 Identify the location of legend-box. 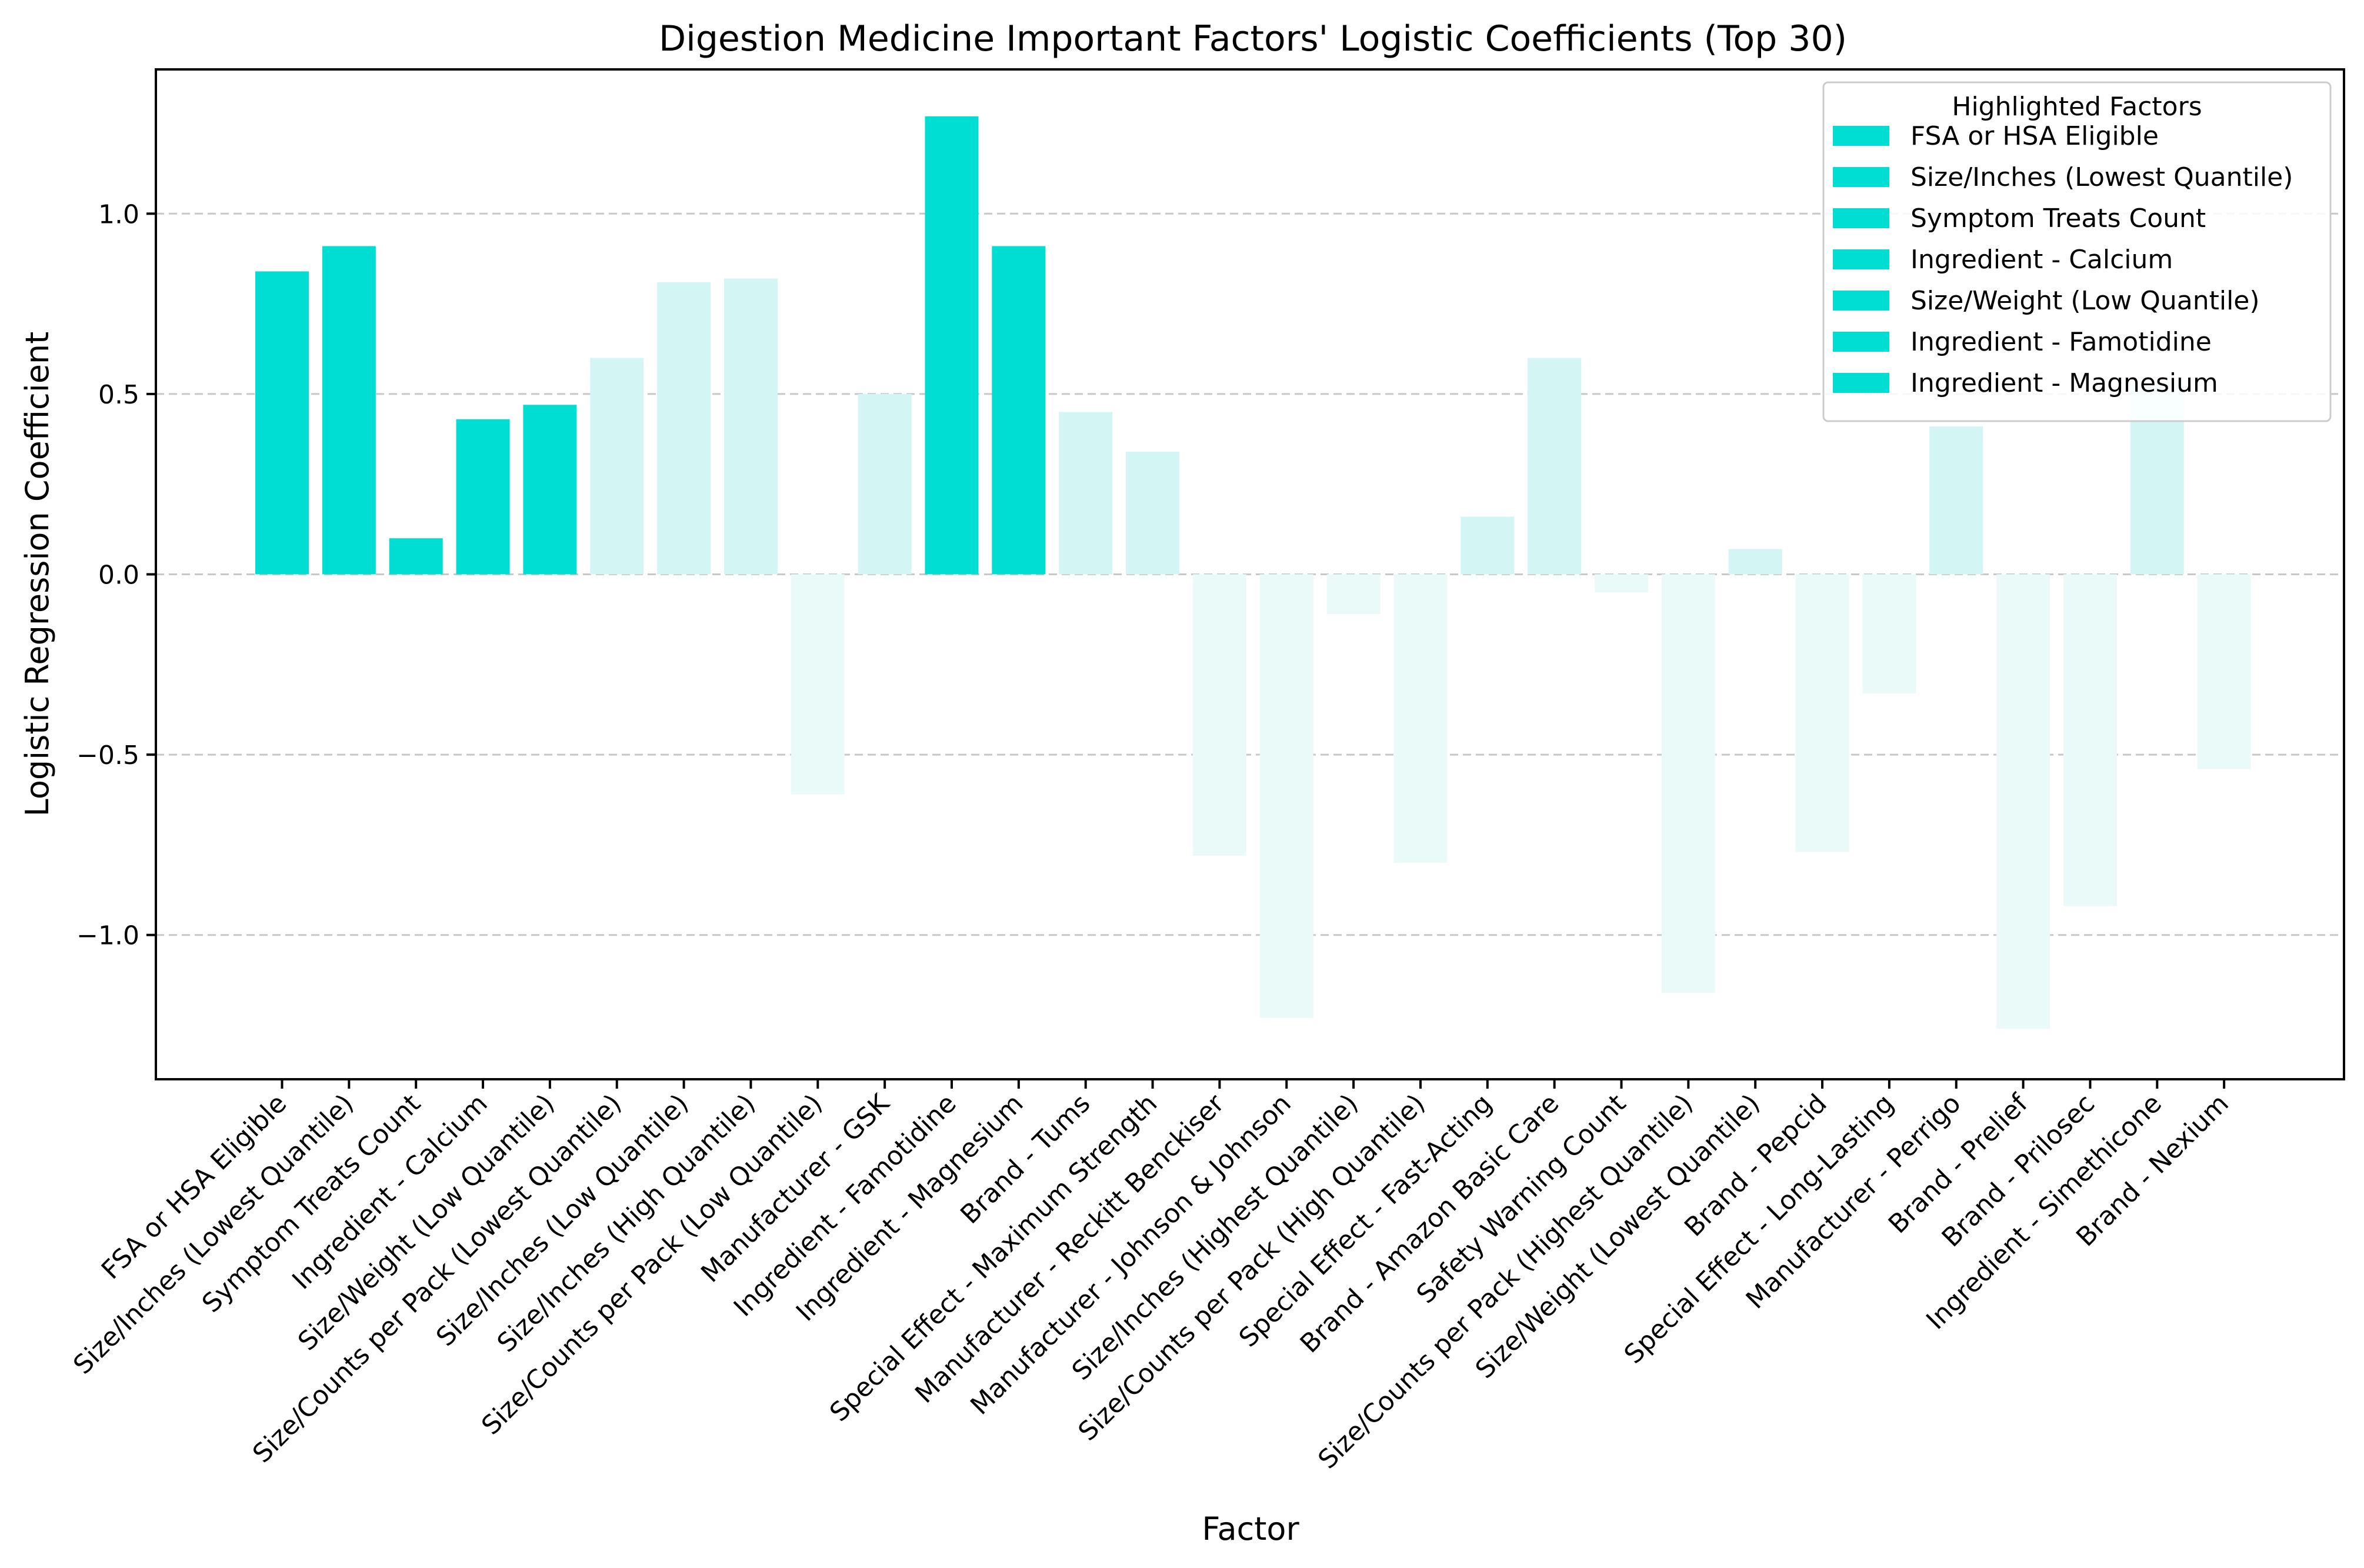
(2077, 251).